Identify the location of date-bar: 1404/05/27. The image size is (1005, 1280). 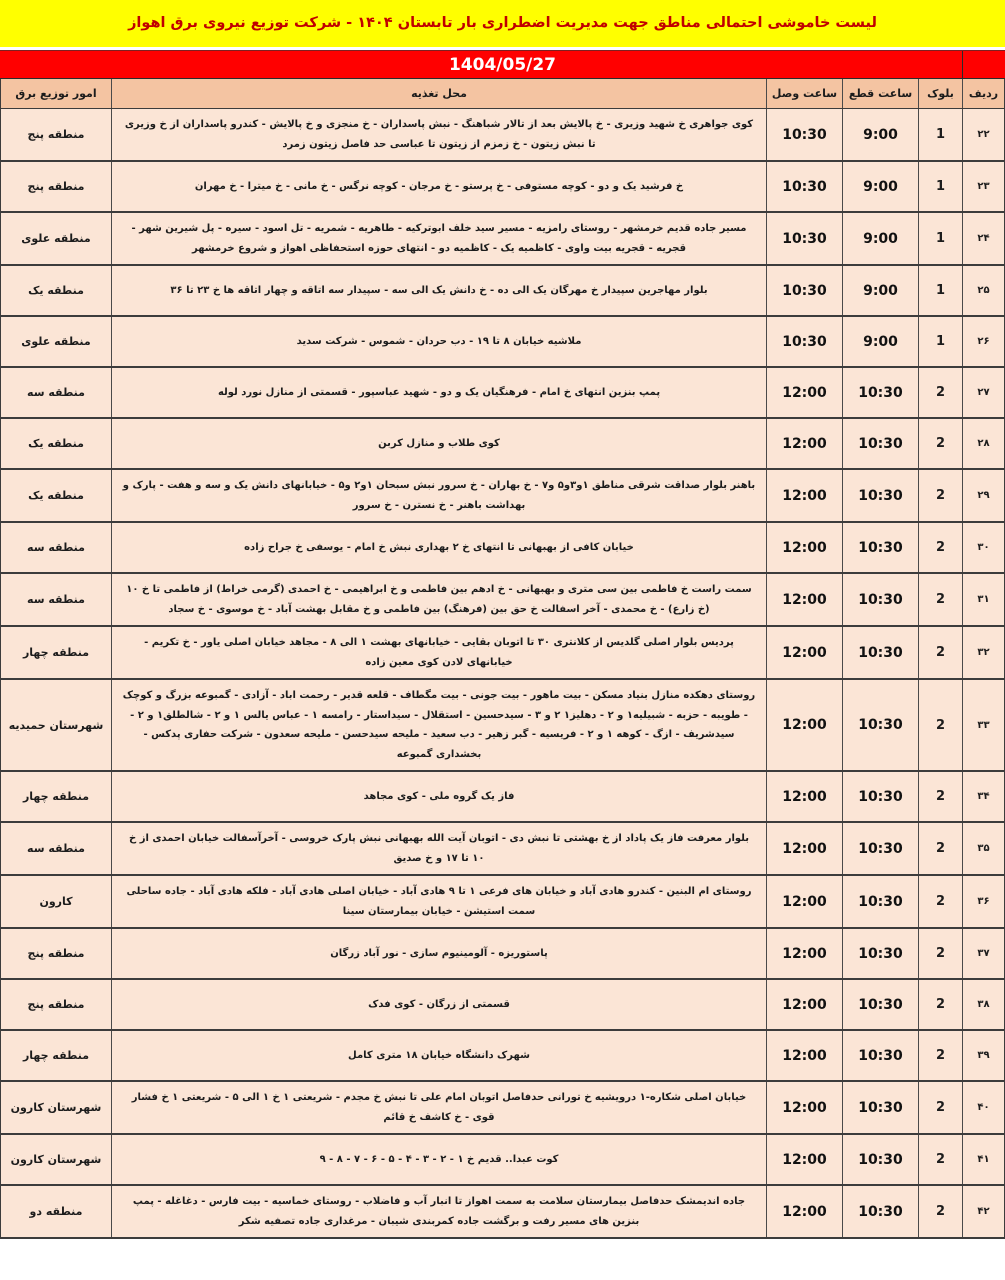
(502, 64).